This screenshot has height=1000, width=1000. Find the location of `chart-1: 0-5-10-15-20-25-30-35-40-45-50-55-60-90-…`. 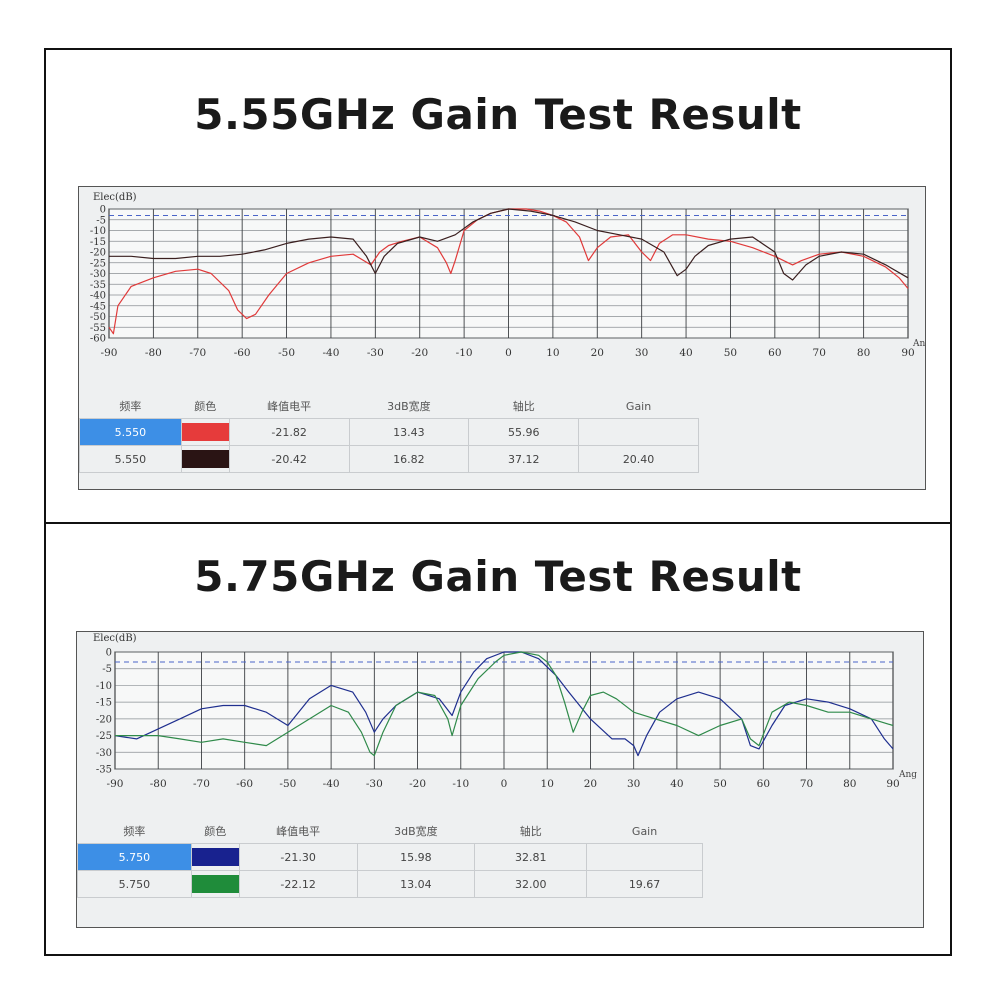

chart-1: 0-5-10-15-20-25-30-35-40-45-50-55-60-90-… is located at coordinates (507, 275).